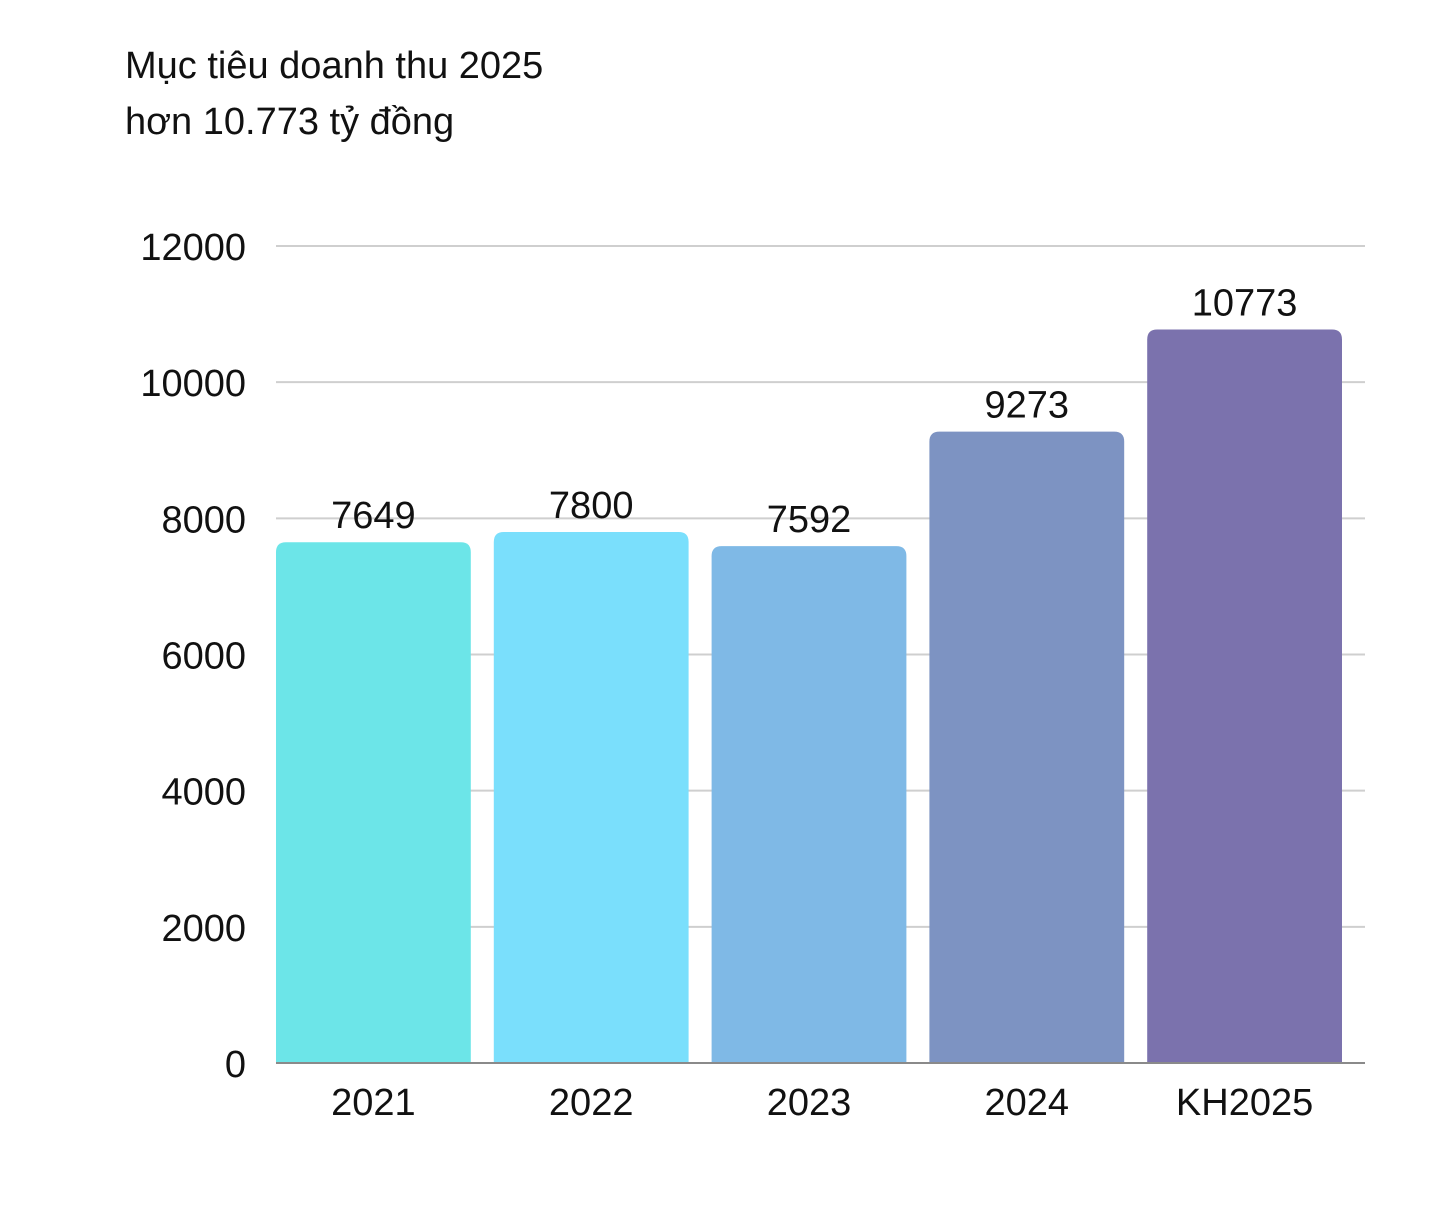 The height and width of the screenshot is (1209, 1450). What do you see at coordinates (1244, 1103) in the screenshot?
I see `x-tick-label: KH2025` at bounding box center [1244, 1103].